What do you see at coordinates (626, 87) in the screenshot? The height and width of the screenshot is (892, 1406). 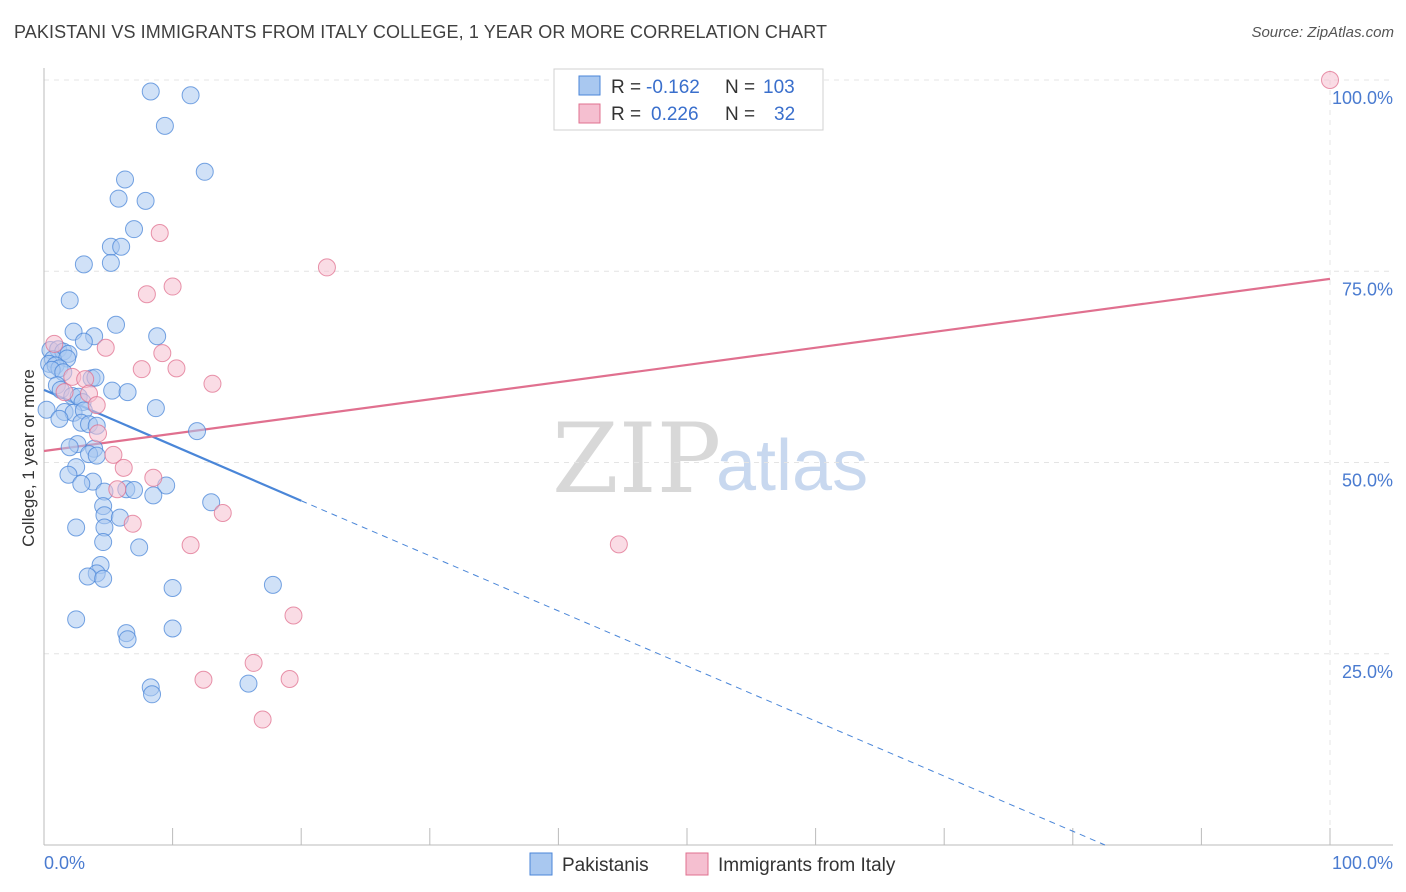 I see `legend-r-label-0: R =` at bounding box center [626, 87].